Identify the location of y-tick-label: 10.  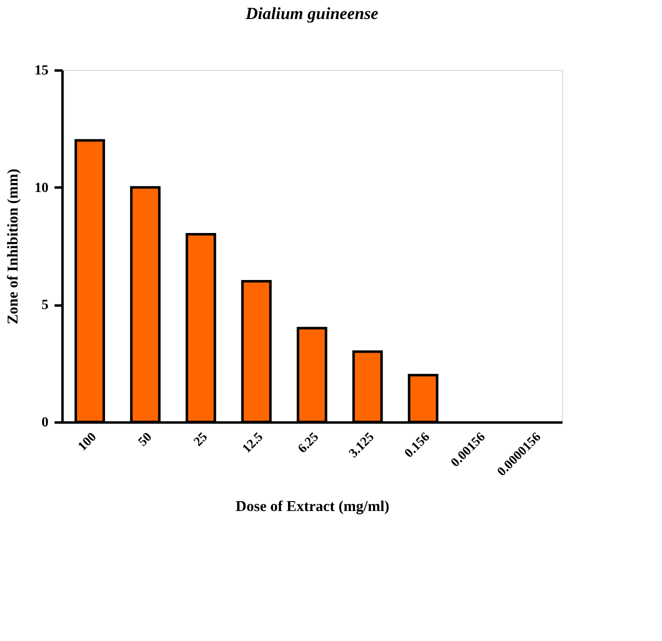
(41, 188).